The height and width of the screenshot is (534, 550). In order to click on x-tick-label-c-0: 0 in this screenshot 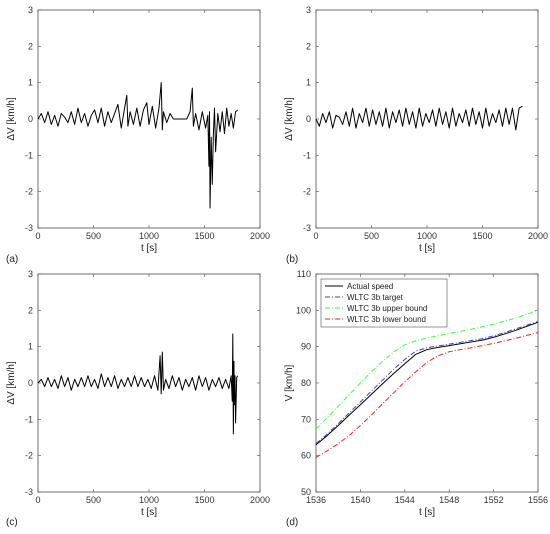, I will do `click(37, 500)`.